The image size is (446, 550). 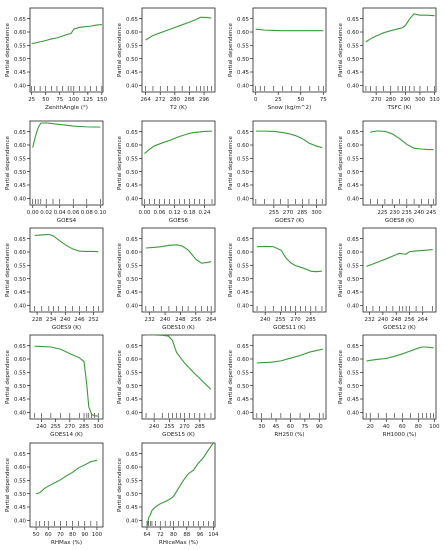 What do you see at coordinates (204, 213) in the screenshot?
I see `x-tick-label: 0.24` at bounding box center [204, 213].